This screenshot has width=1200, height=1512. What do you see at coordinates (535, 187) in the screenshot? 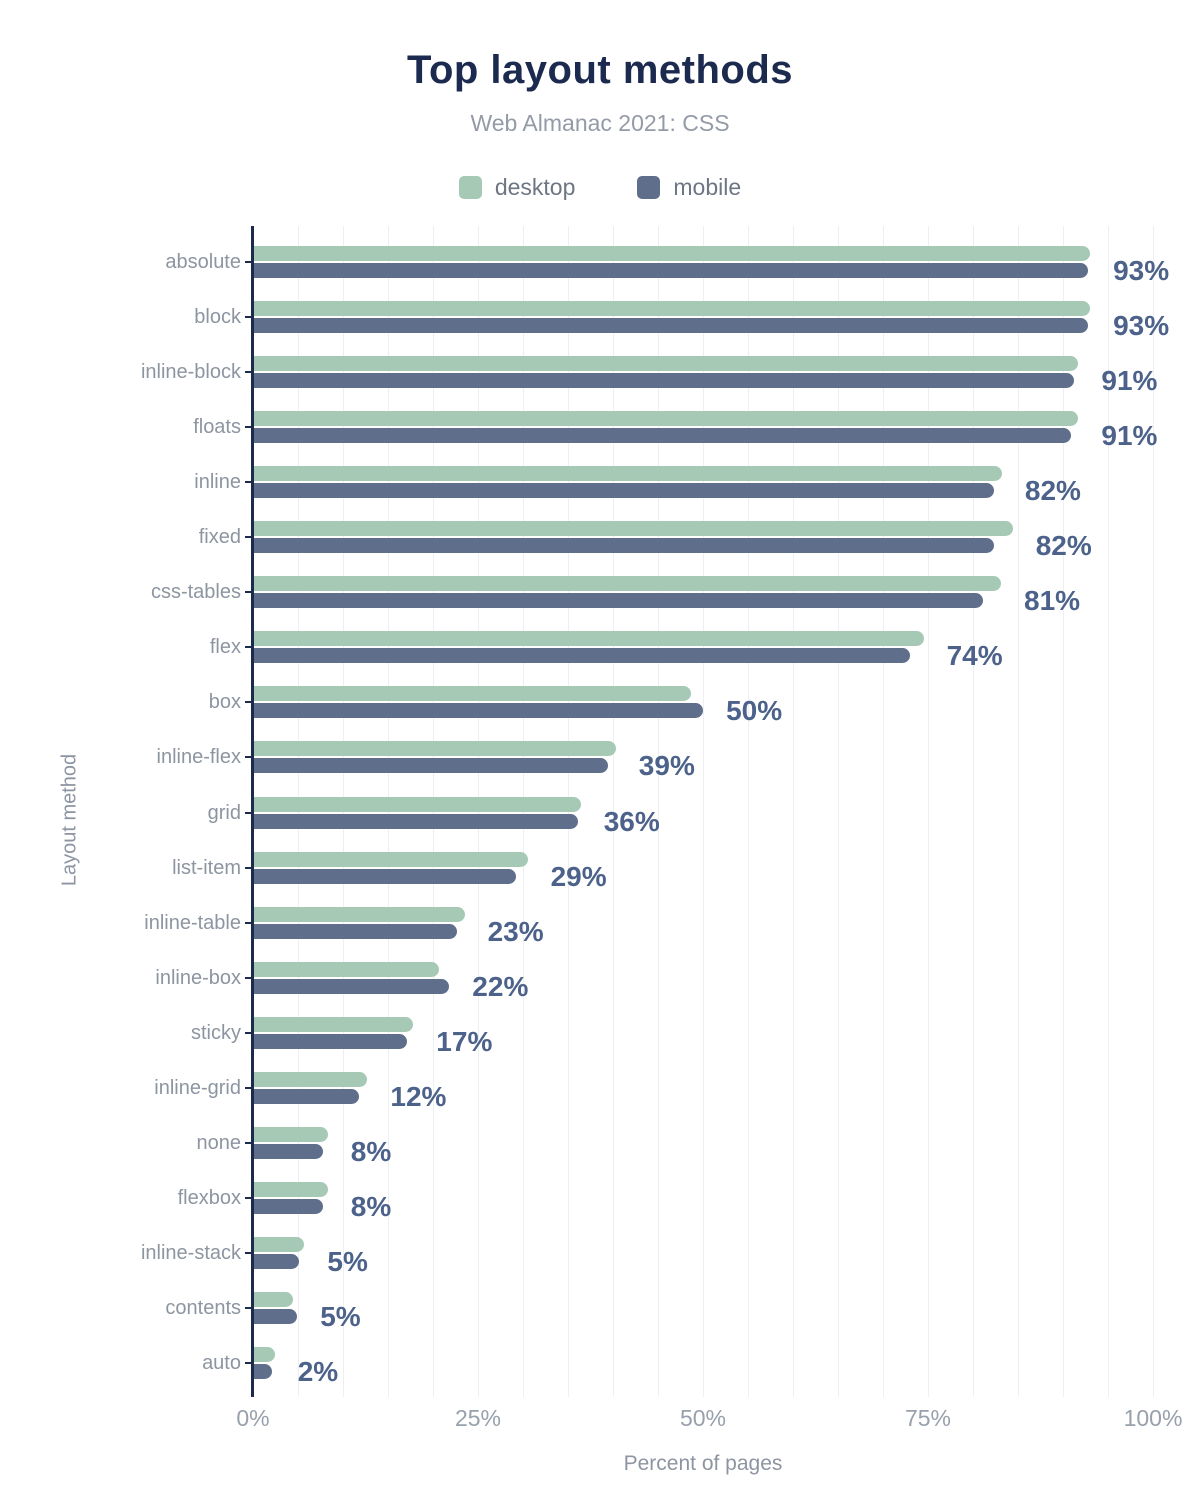
I see `legend-label-desktop: desktop` at bounding box center [535, 187].